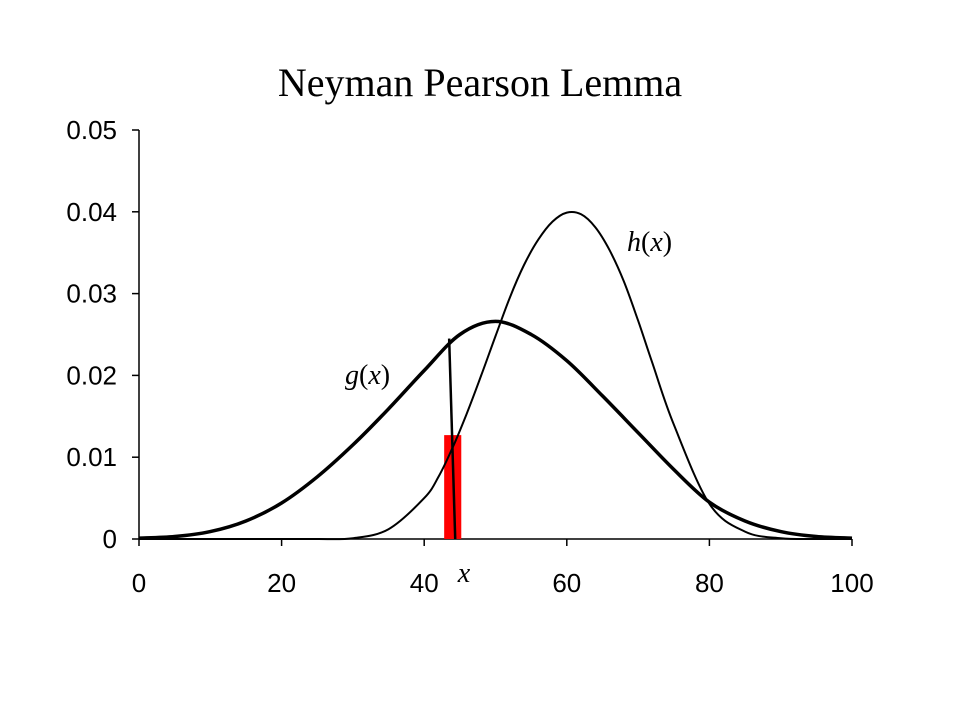  I want to click on series-label-h-fn: h, so click(634, 242).